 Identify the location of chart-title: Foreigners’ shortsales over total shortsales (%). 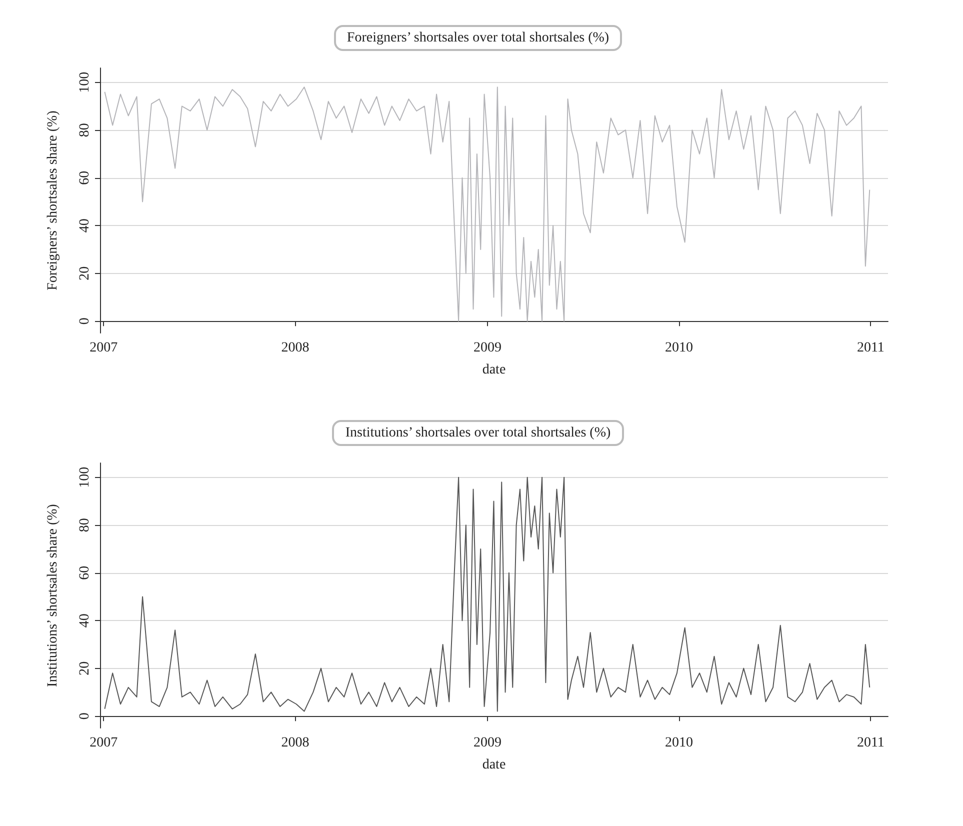
(478, 38).